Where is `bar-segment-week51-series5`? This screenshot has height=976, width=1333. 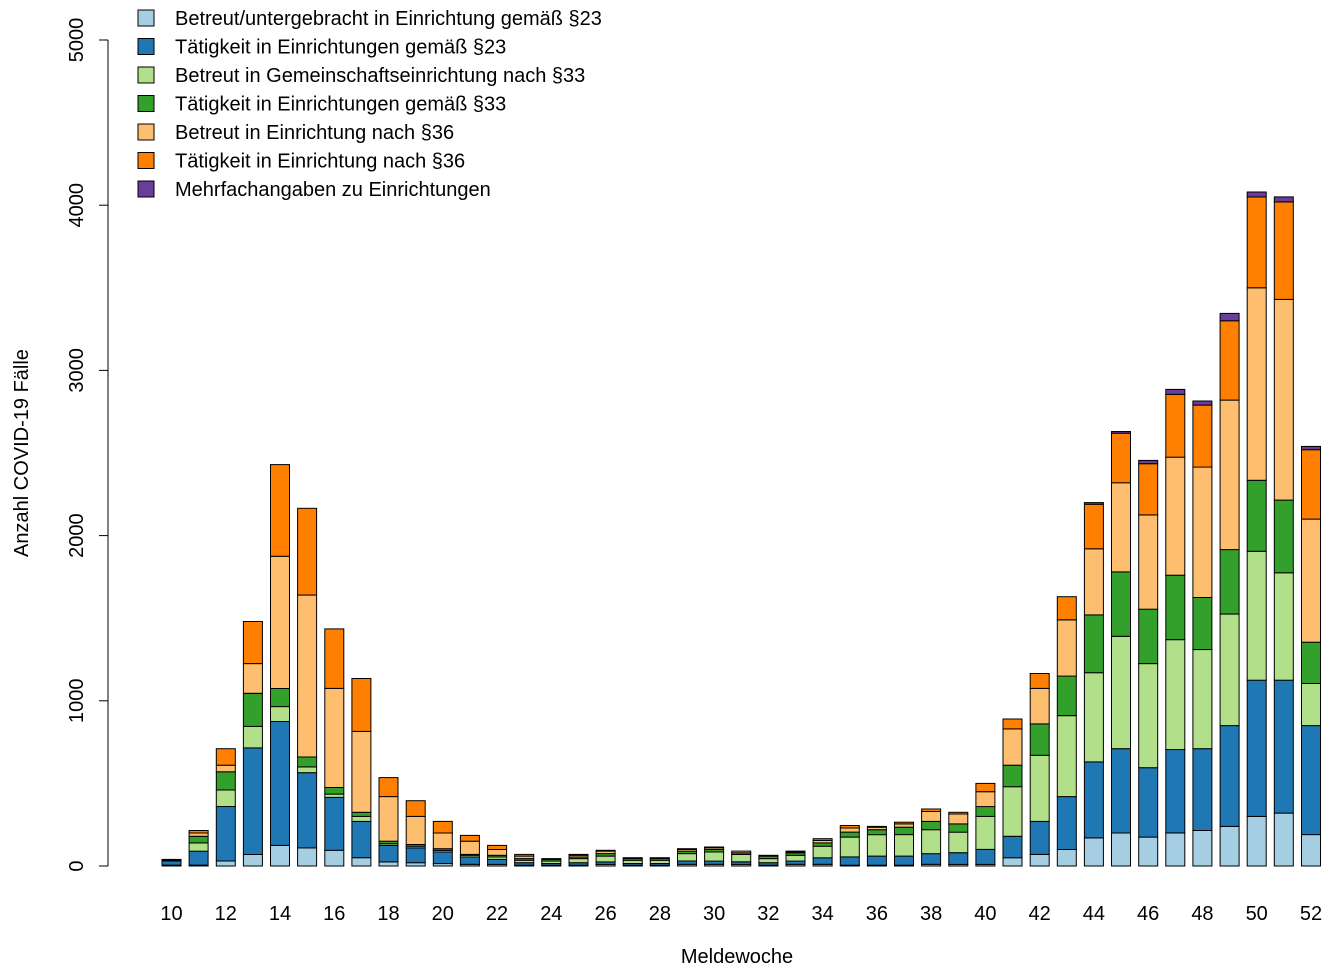
bar-segment-week51-series5 is located at coordinates (1283, 250).